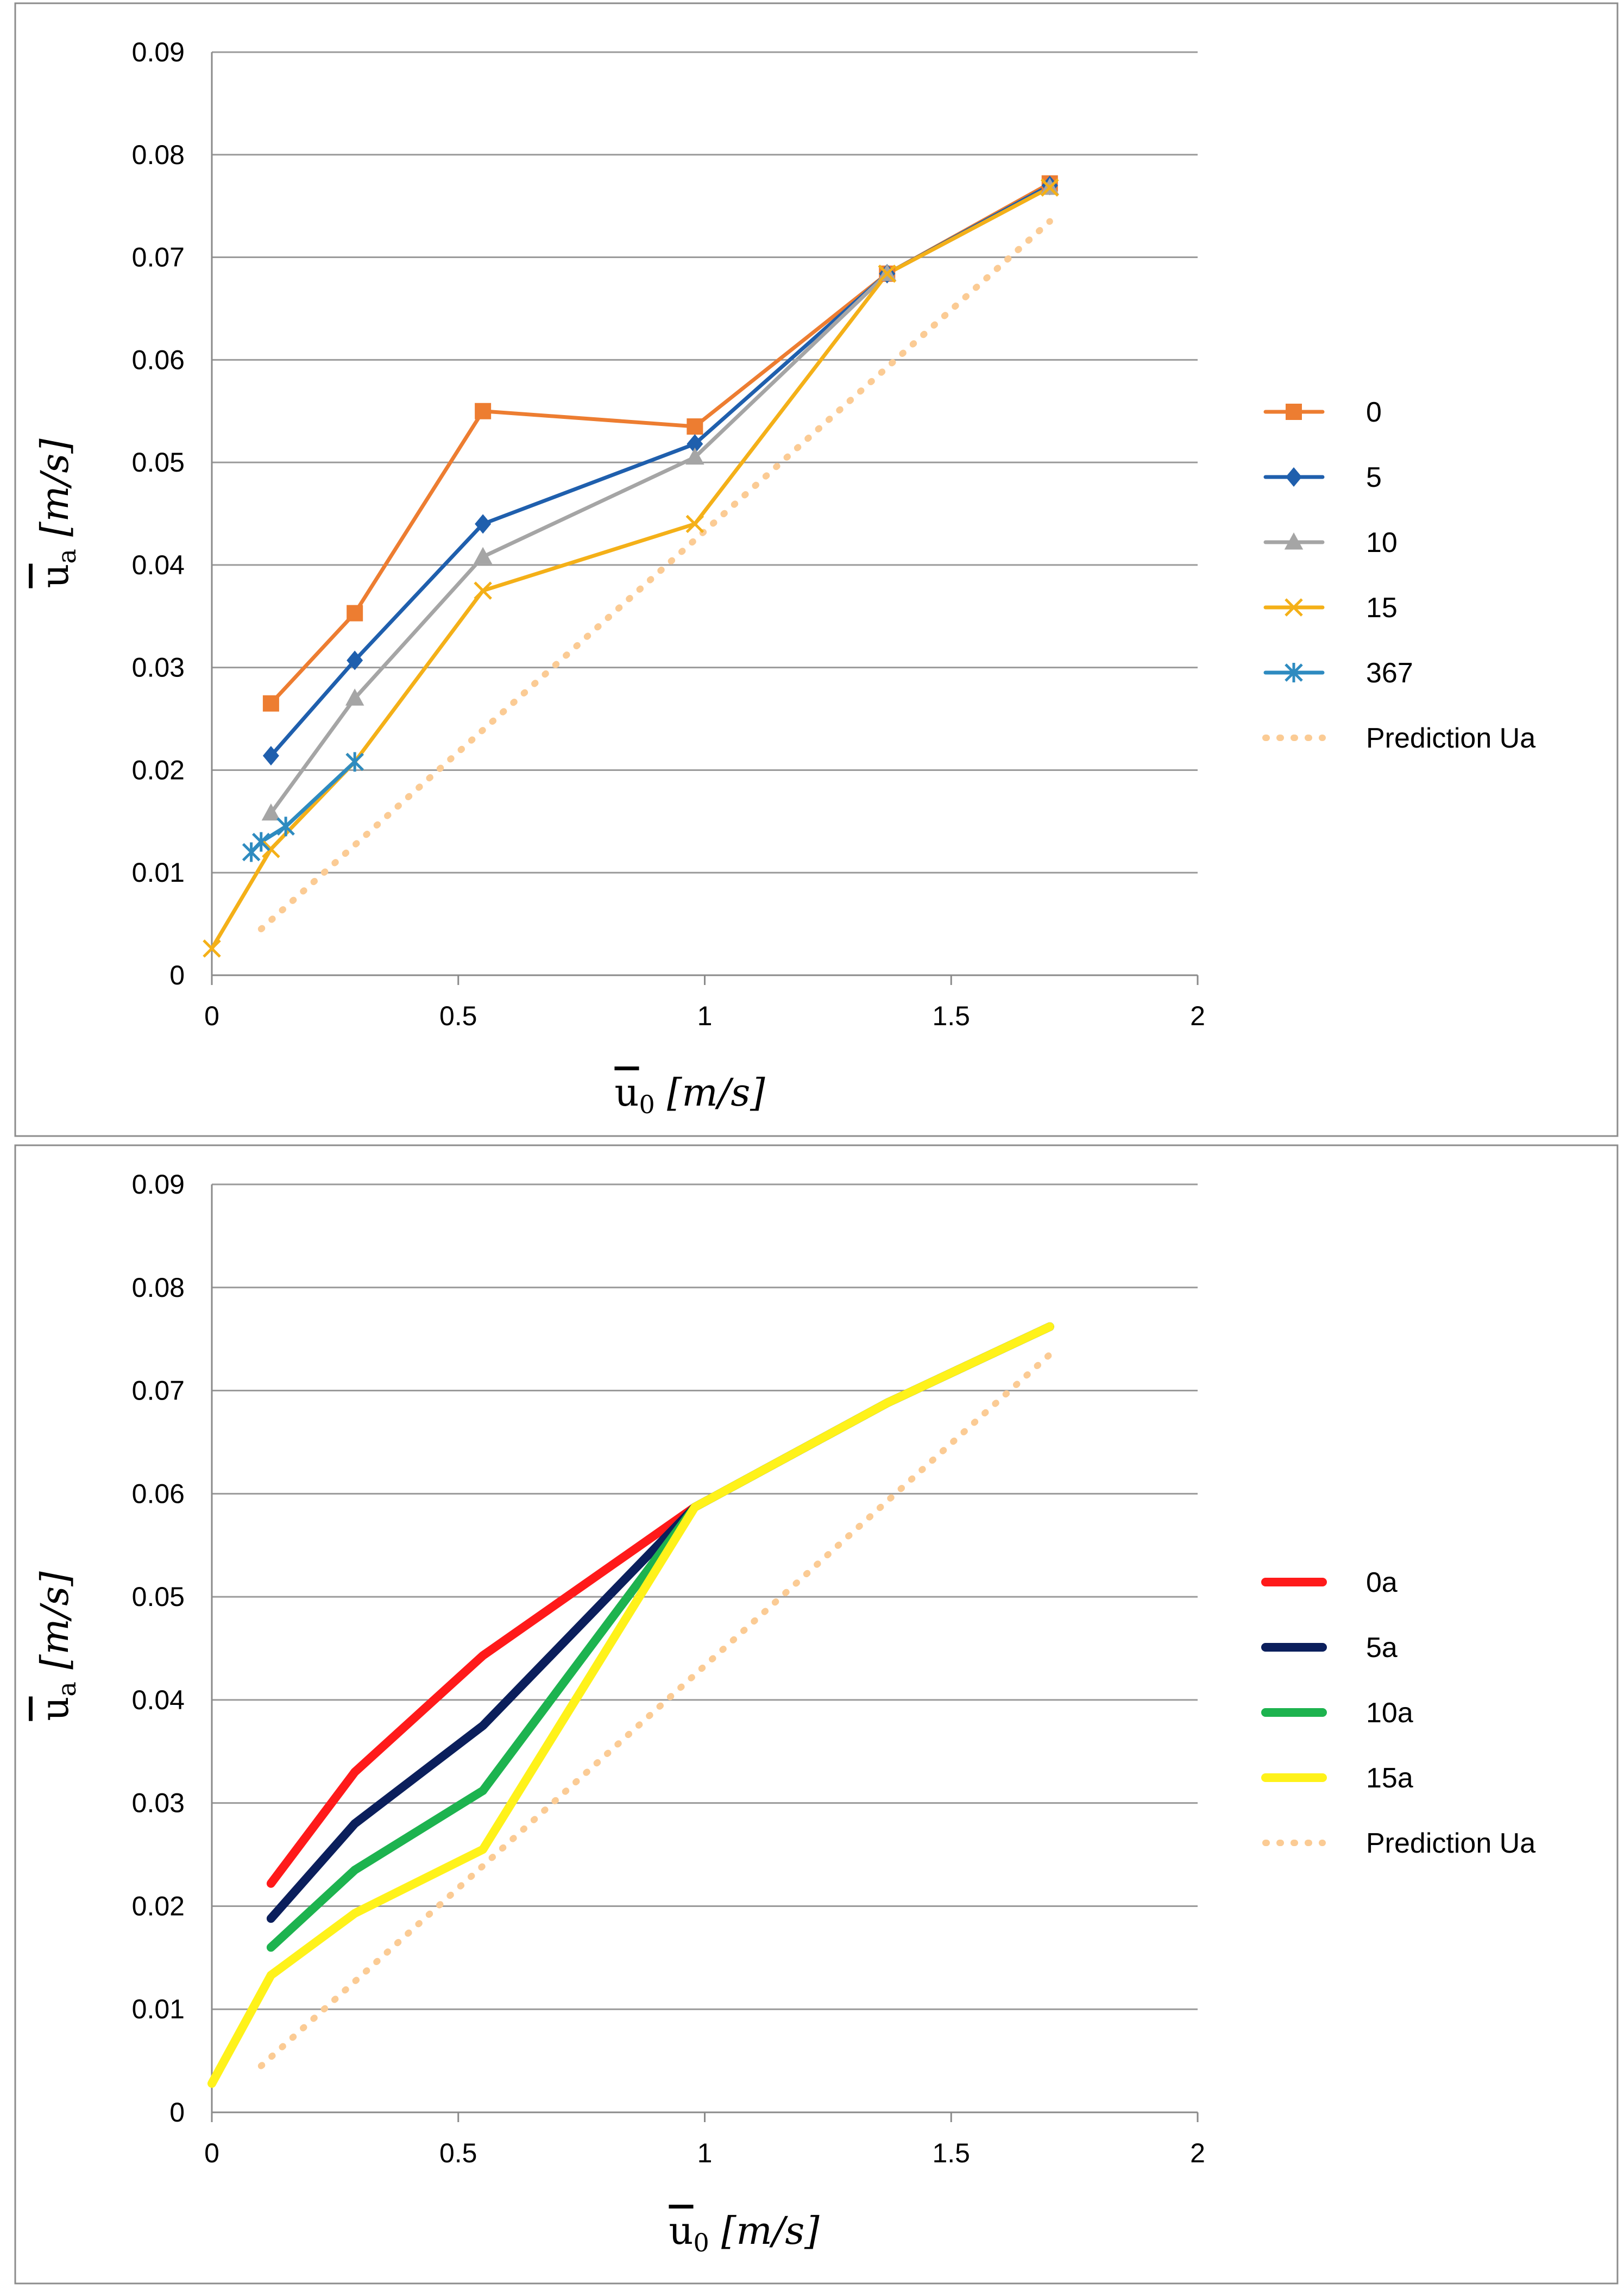 The height and width of the screenshot is (2290, 1624). I want to click on legend: 0a 5a 10a 15a Prediction Ua, so click(1398, 1713).